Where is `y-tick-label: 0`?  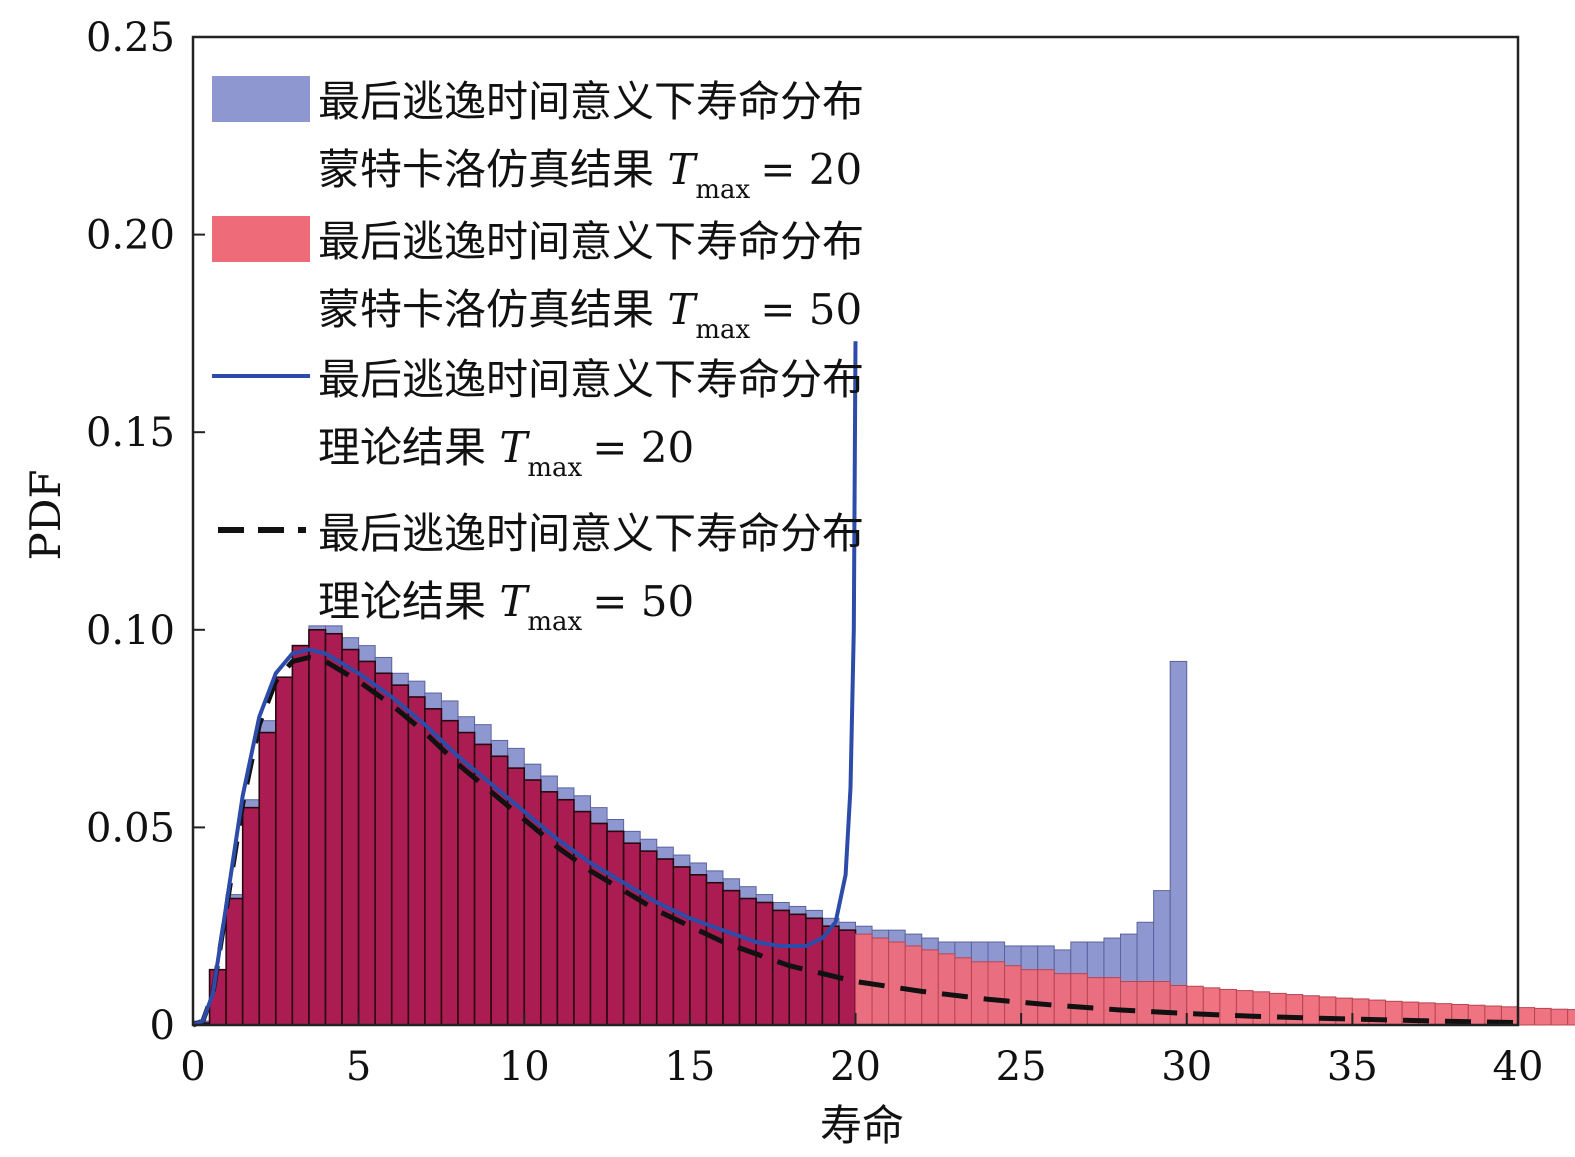 y-tick-label: 0 is located at coordinates (162, 1026).